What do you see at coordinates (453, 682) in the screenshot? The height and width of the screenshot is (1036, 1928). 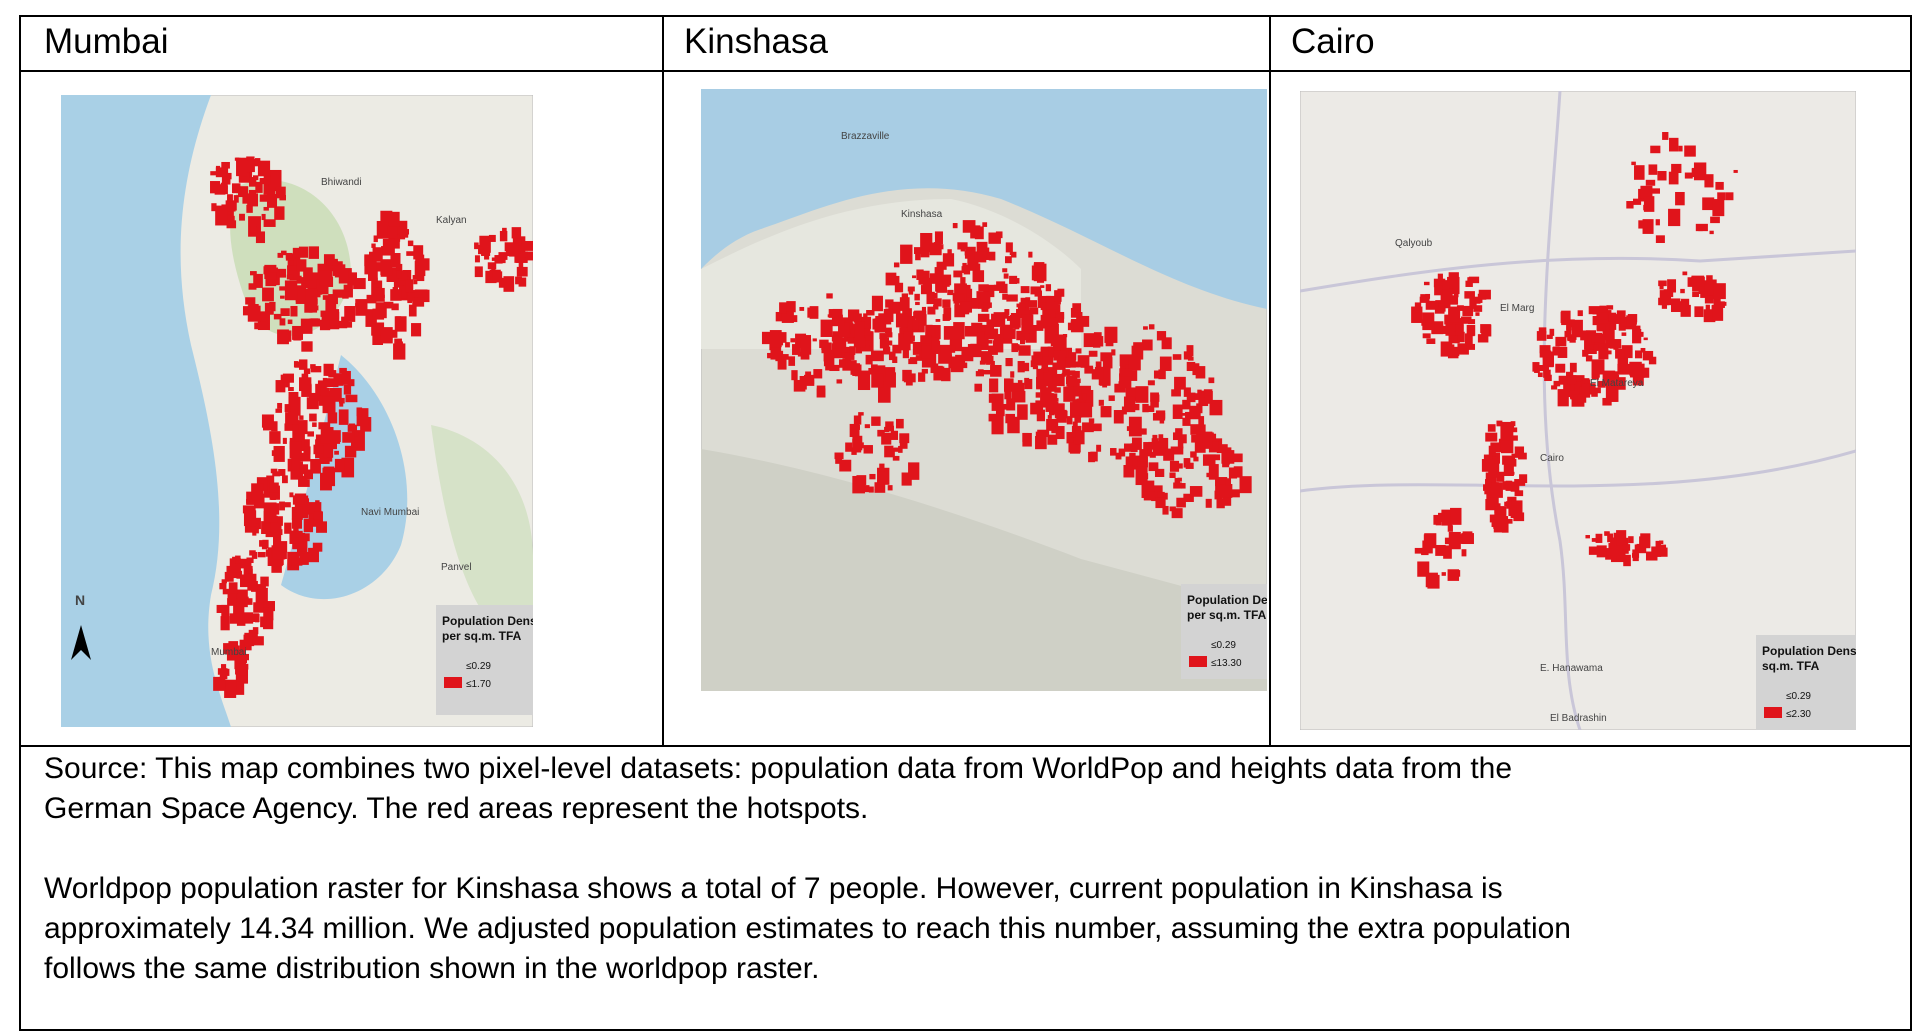 I see `legend-swatch` at bounding box center [453, 682].